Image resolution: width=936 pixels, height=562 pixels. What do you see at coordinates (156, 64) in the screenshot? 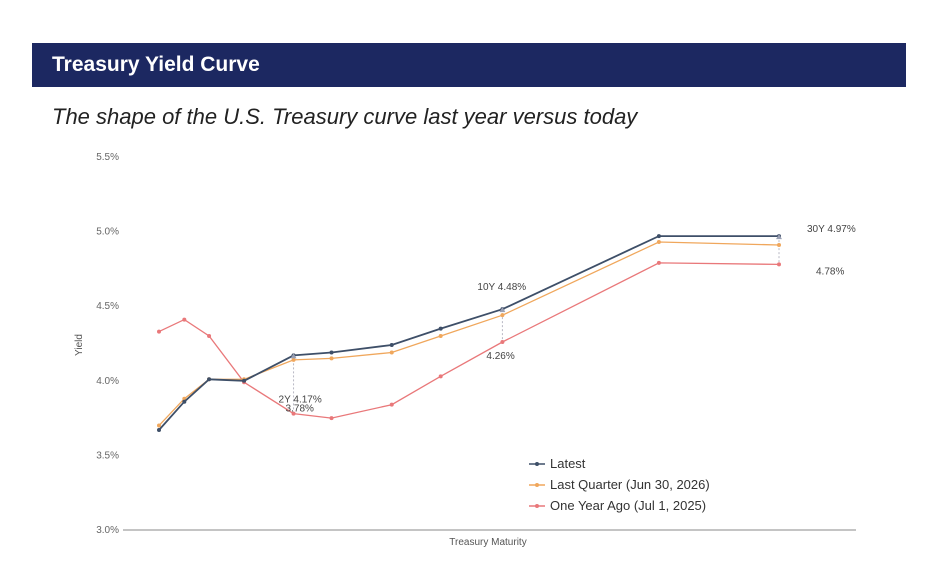
I see `page-title: Treasury Yield Curve` at bounding box center [156, 64].